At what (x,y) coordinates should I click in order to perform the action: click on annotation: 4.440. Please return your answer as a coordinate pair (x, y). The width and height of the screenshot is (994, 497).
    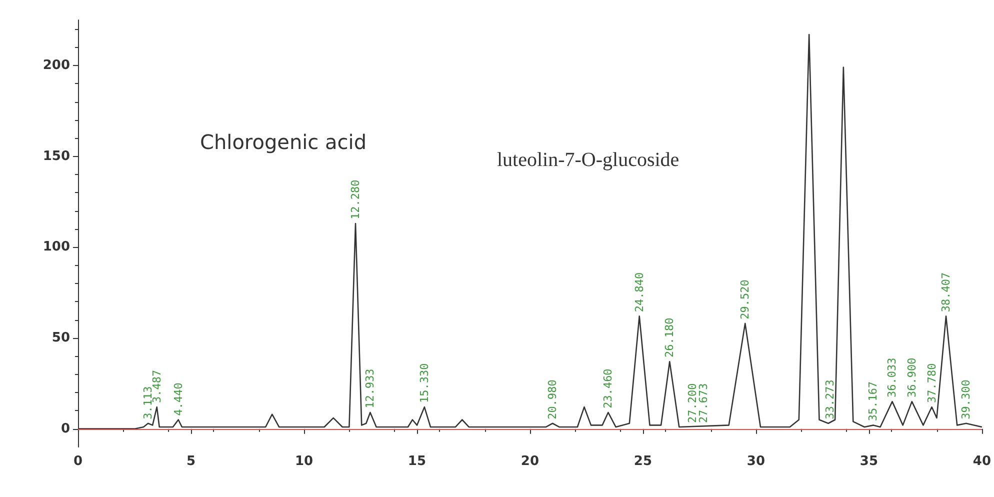
    Looking at the image, I should click on (178, 399).